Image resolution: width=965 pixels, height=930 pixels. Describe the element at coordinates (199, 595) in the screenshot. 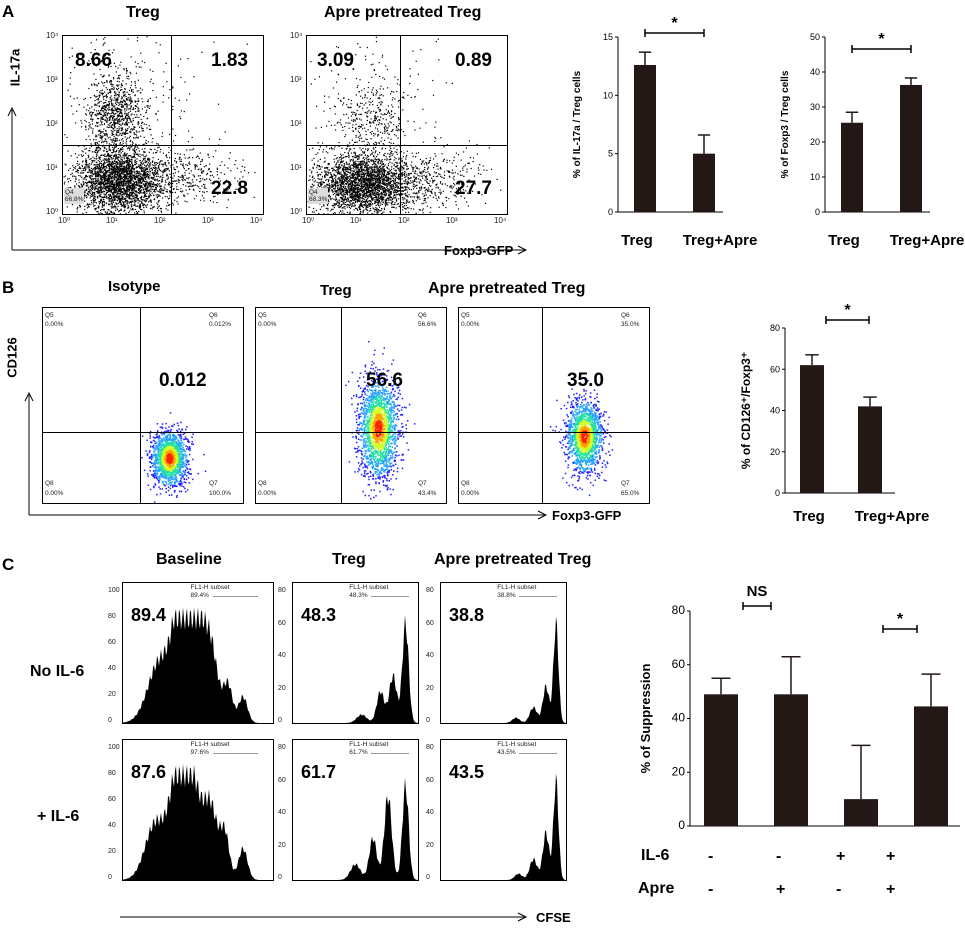

I see `subset-gate-value: 89.4%` at that location.